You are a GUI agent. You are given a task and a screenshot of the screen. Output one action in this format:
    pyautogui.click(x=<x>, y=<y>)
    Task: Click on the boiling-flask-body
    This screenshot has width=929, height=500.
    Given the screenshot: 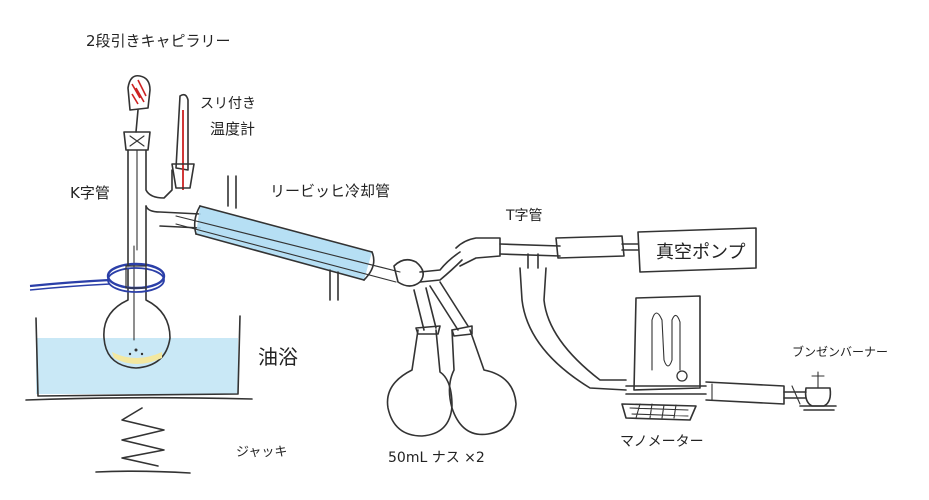 What is the action you would take?
    pyautogui.click(x=137, y=318)
    